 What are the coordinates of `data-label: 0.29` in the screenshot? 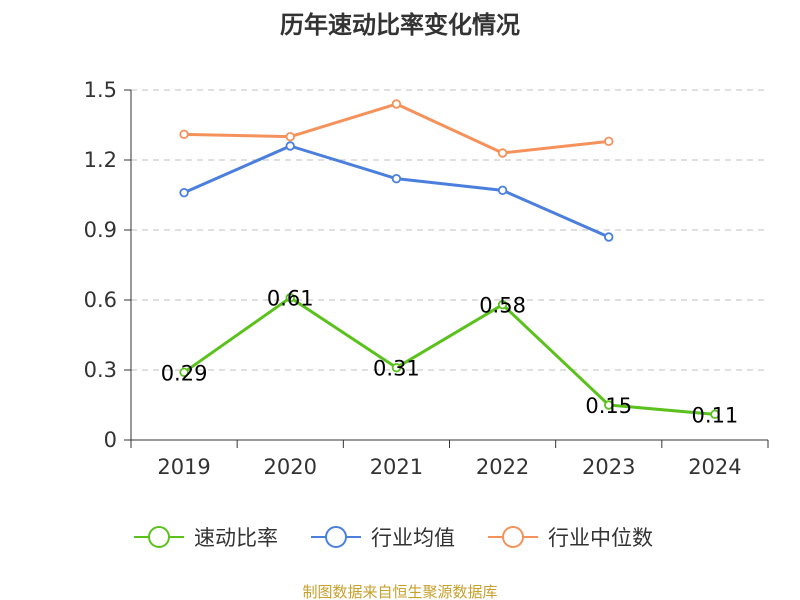 It's located at (184, 373).